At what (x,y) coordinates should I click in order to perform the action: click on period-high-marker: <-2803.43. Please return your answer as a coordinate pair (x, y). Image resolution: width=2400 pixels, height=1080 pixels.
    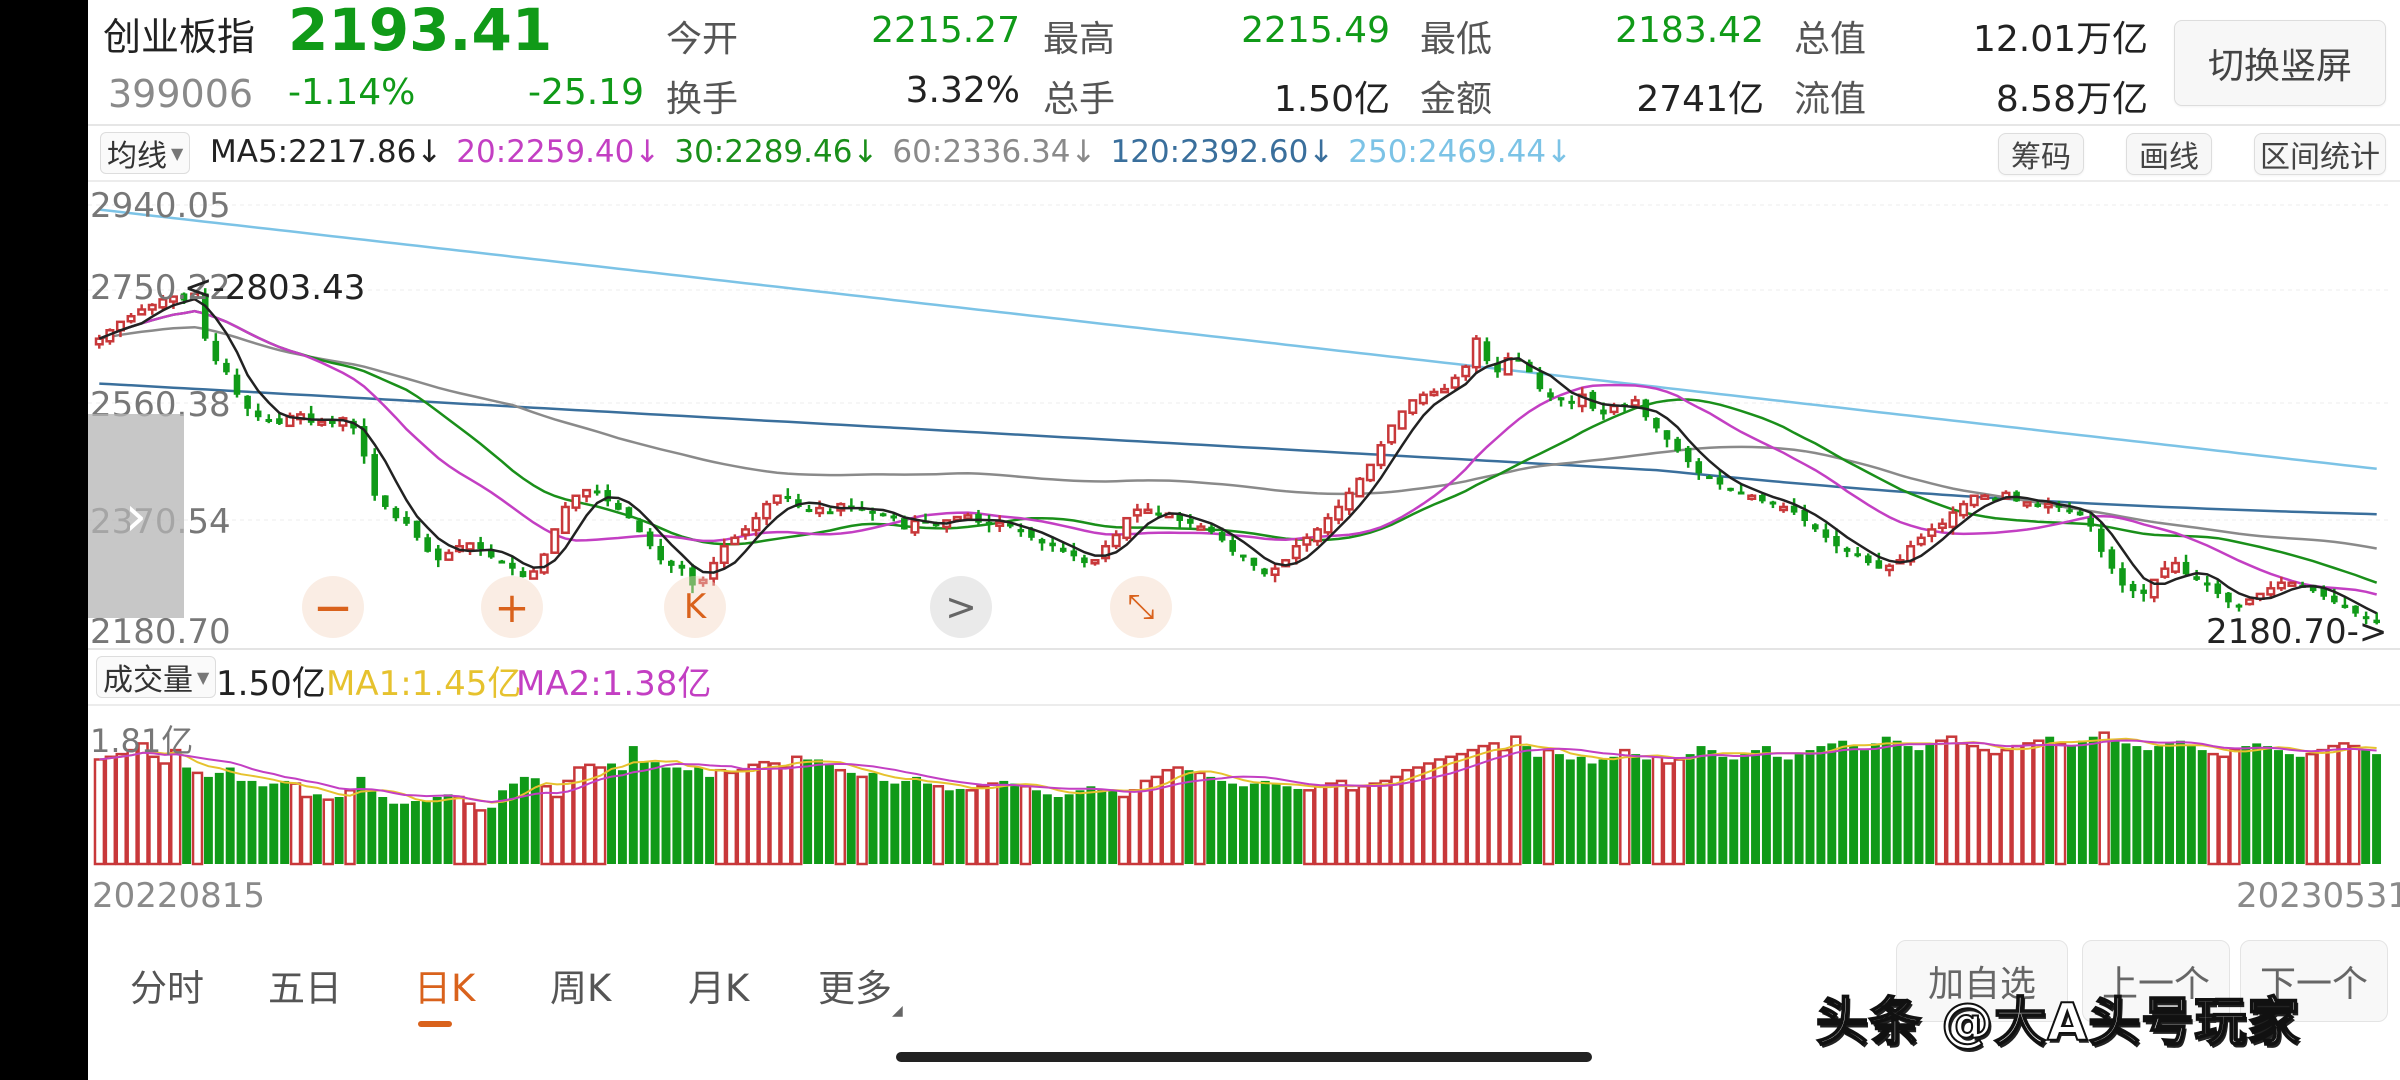
    Looking at the image, I should click on (275, 288).